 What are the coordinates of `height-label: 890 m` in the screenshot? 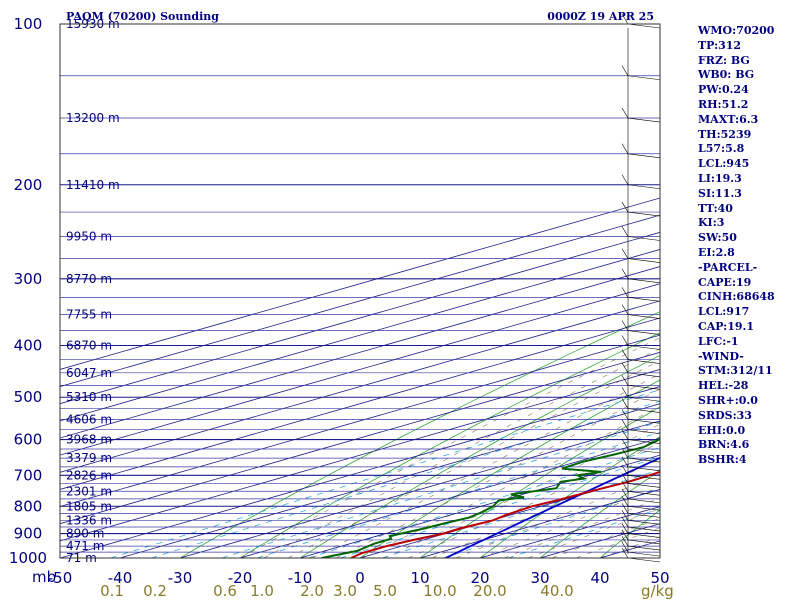 It's located at (85, 534).